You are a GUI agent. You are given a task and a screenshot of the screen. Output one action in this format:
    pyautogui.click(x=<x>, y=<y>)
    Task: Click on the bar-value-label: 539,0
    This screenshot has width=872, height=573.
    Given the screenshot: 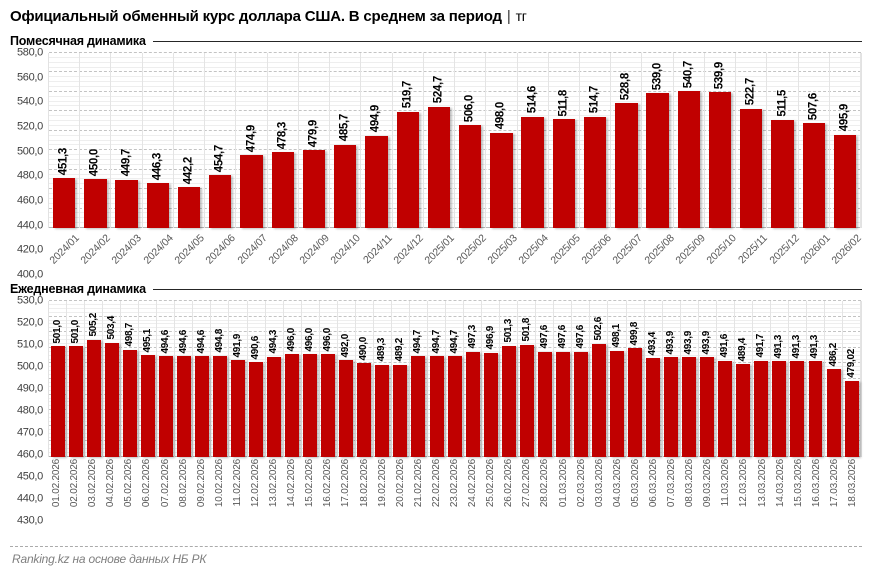 What is the action you would take?
    pyautogui.click(x=656, y=76)
    